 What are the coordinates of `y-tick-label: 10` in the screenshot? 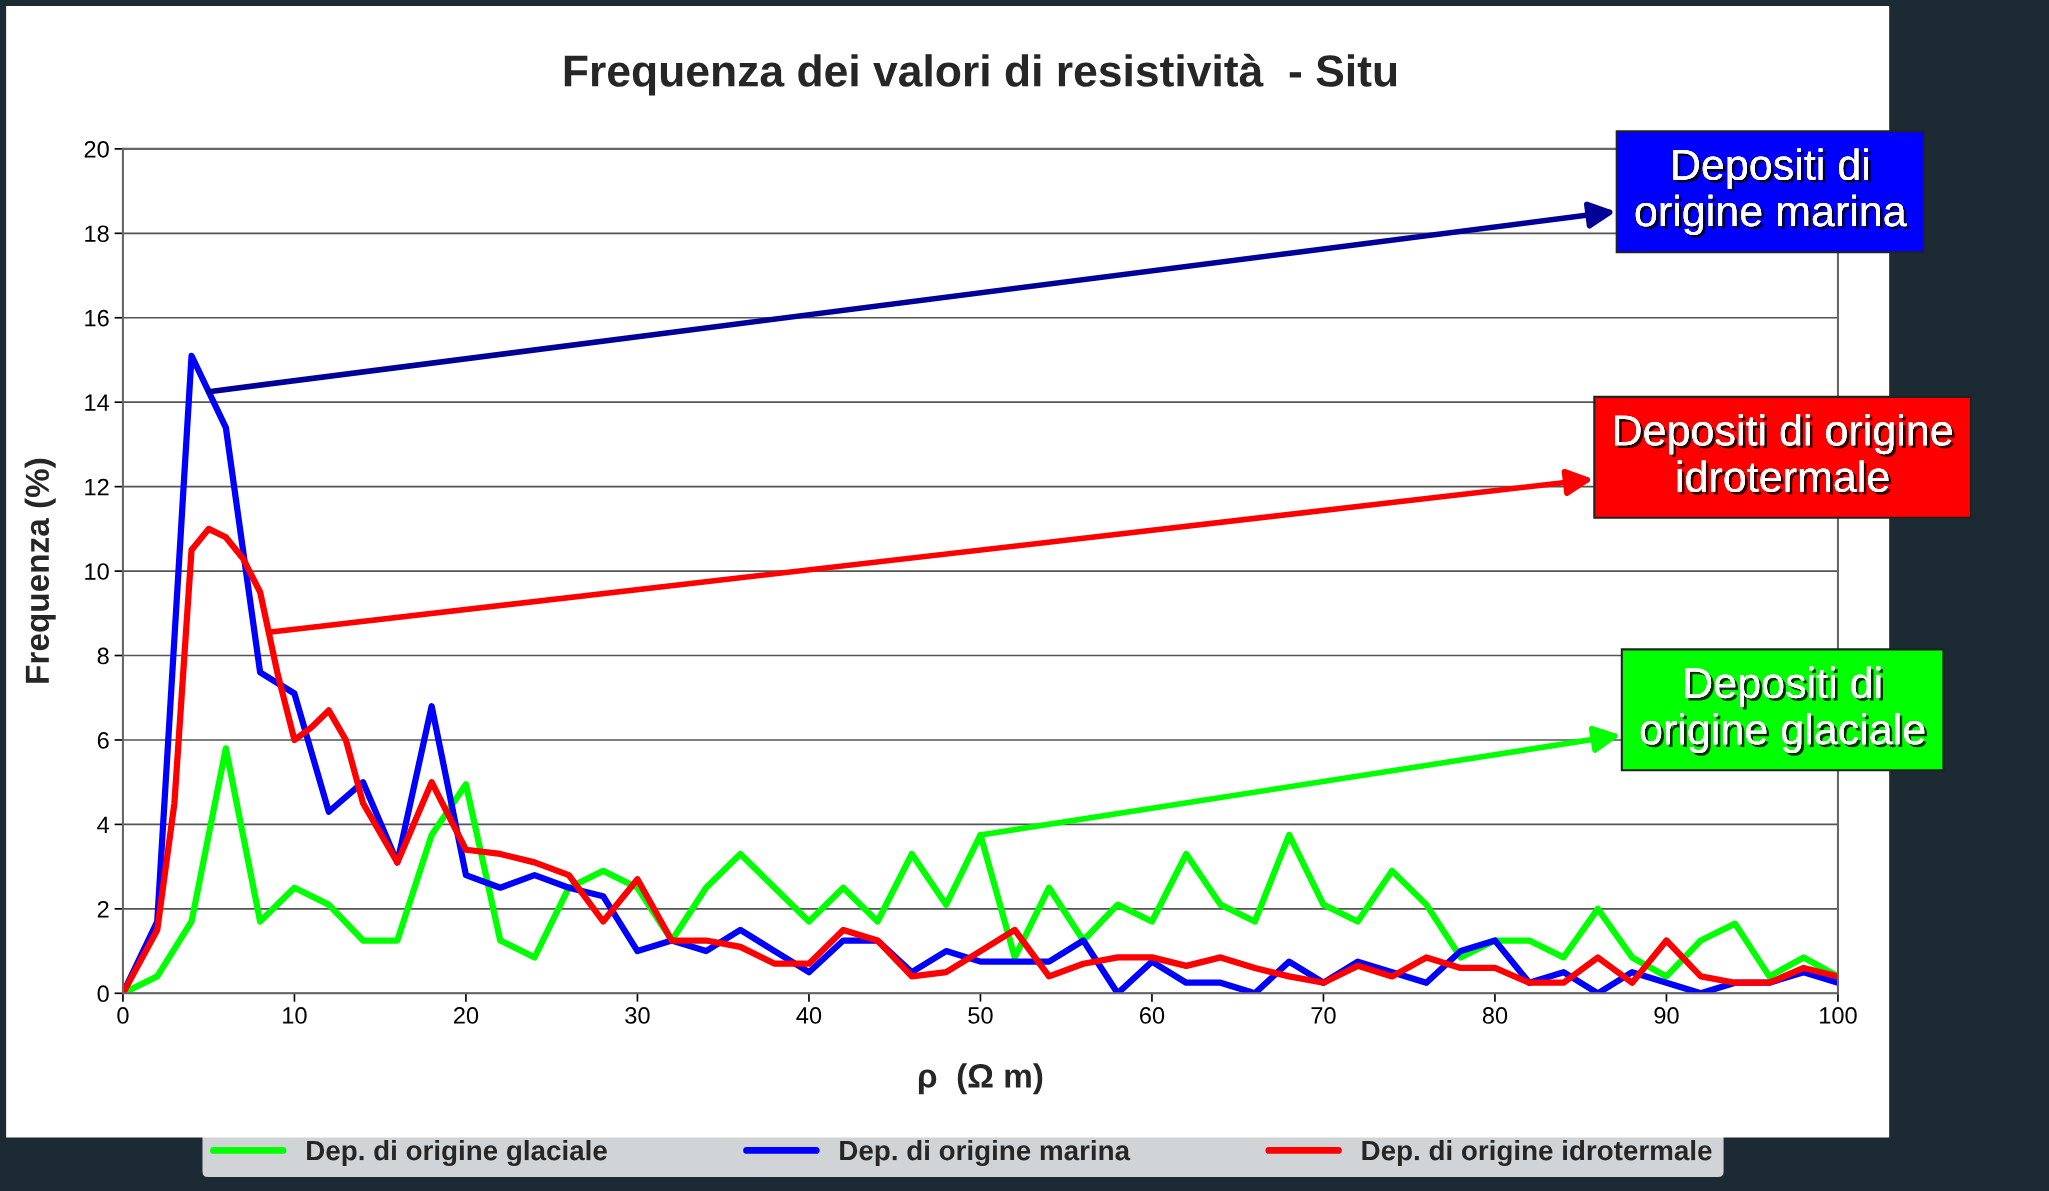 It's located at (97, 571).